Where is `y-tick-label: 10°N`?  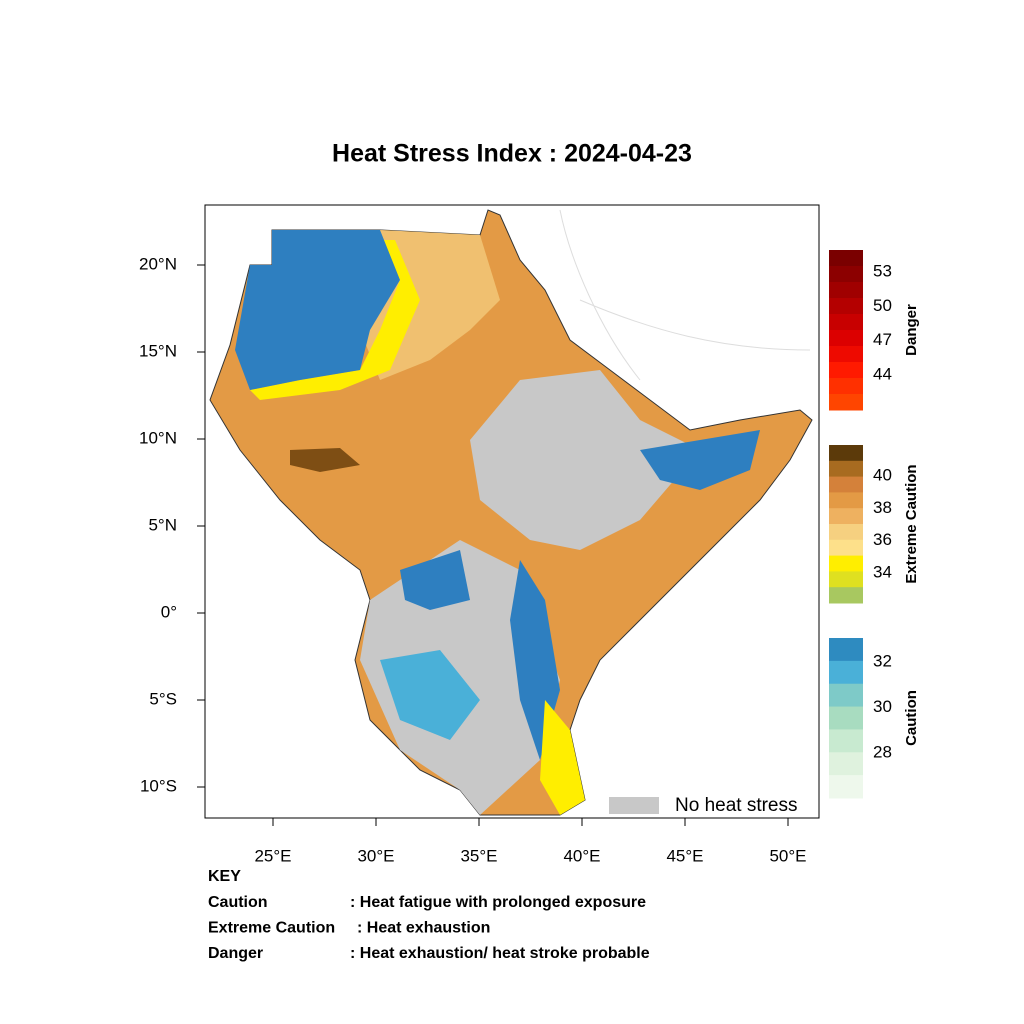 y-tick-label: 10°N is located at coordinates (158, 437).